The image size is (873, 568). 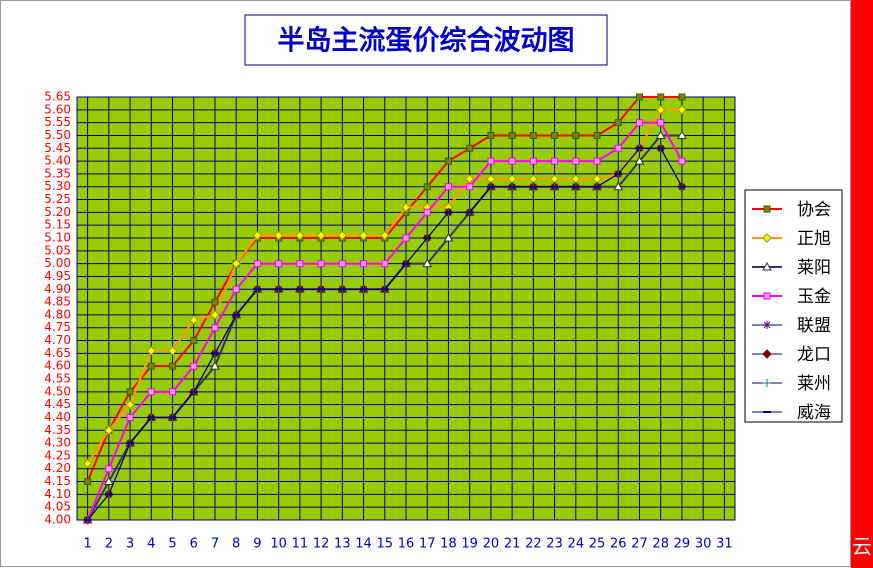 I want to click on y-tick-label: 4.40, so click(x=57, y=417).